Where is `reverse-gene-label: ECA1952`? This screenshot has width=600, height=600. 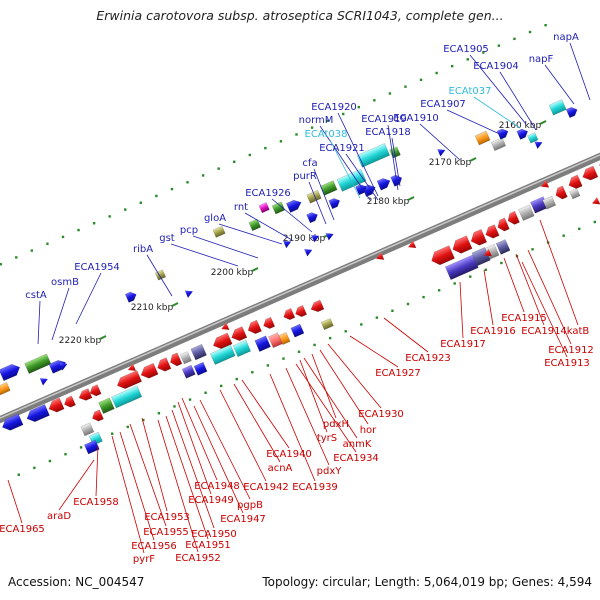 reverse-gene-label: ECA1952 is located at coordinates (198, 558).